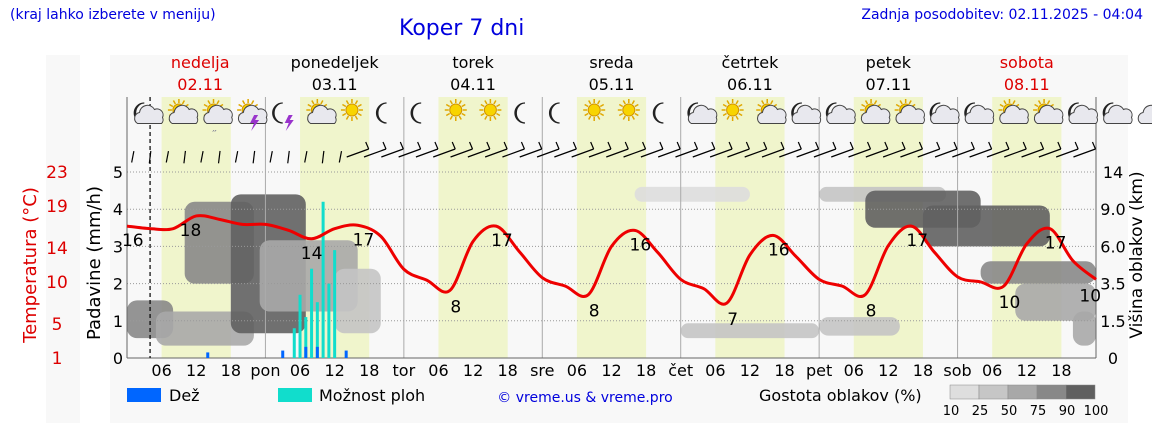 The image size is (1152, 443). I want to click on day-date: 02.11, so click(200, 84).